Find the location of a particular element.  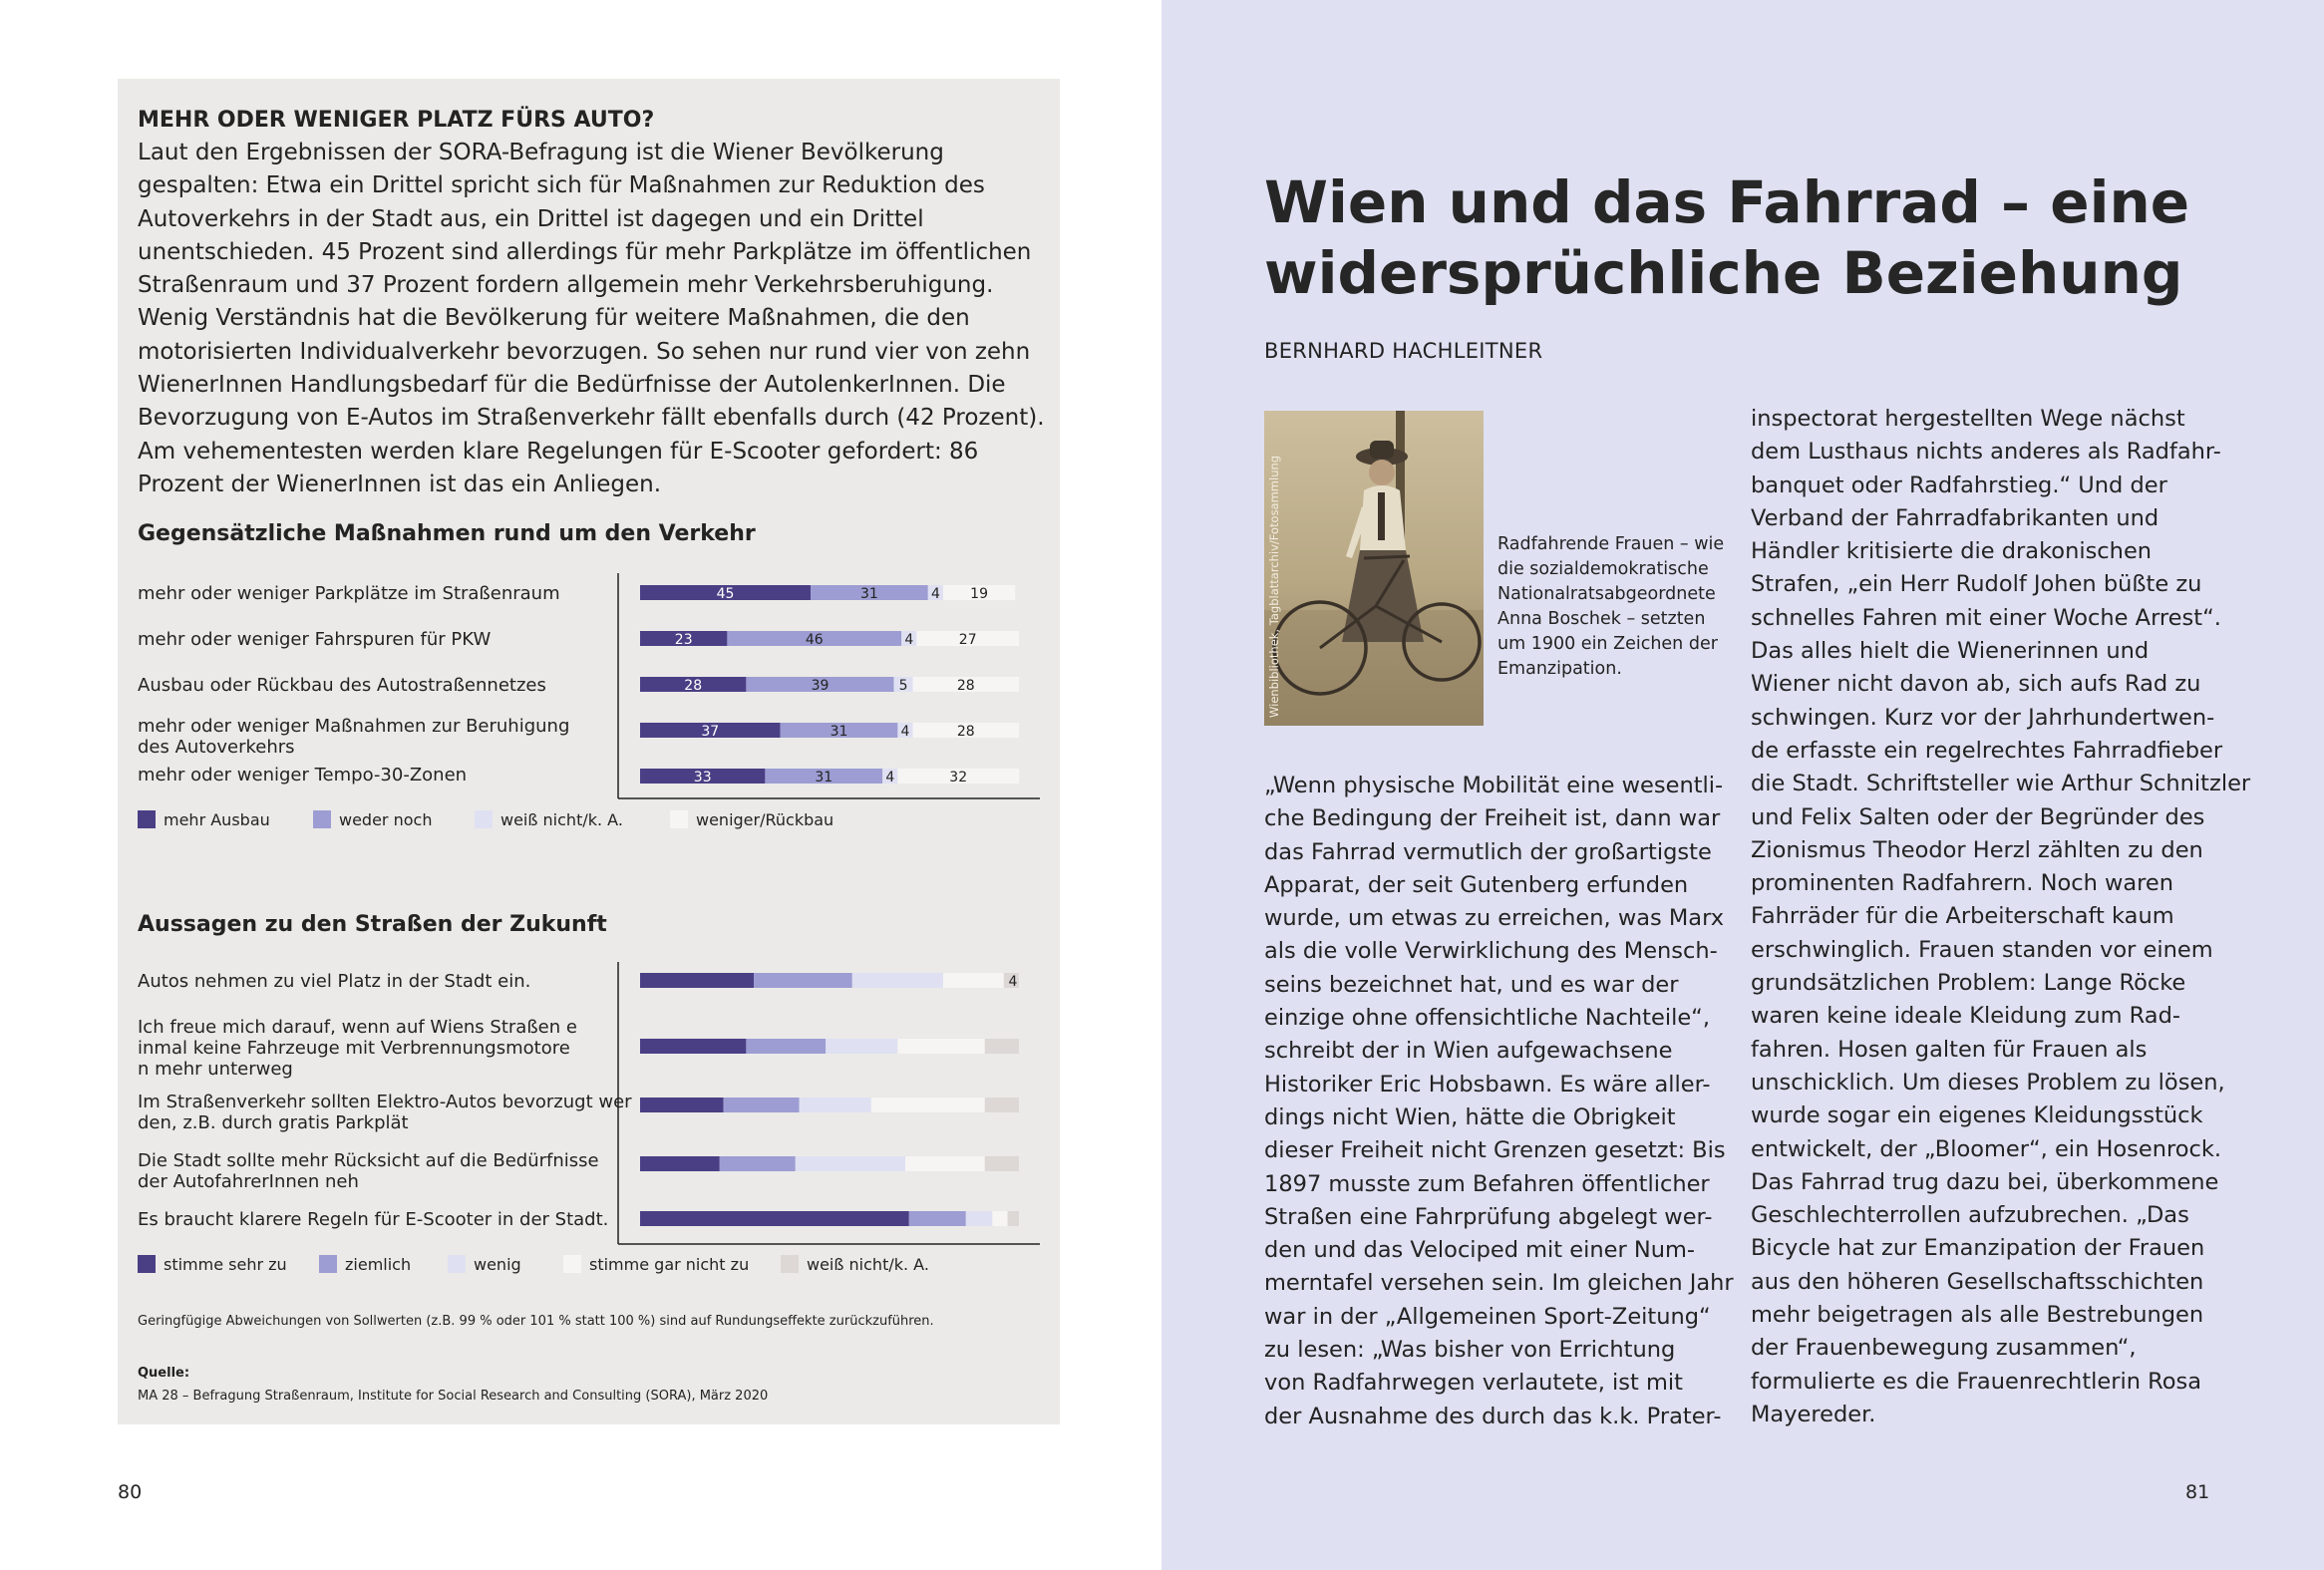

col2-line: prominenten Radfahrern. Noch waren is located at coordinates (1962, 884).